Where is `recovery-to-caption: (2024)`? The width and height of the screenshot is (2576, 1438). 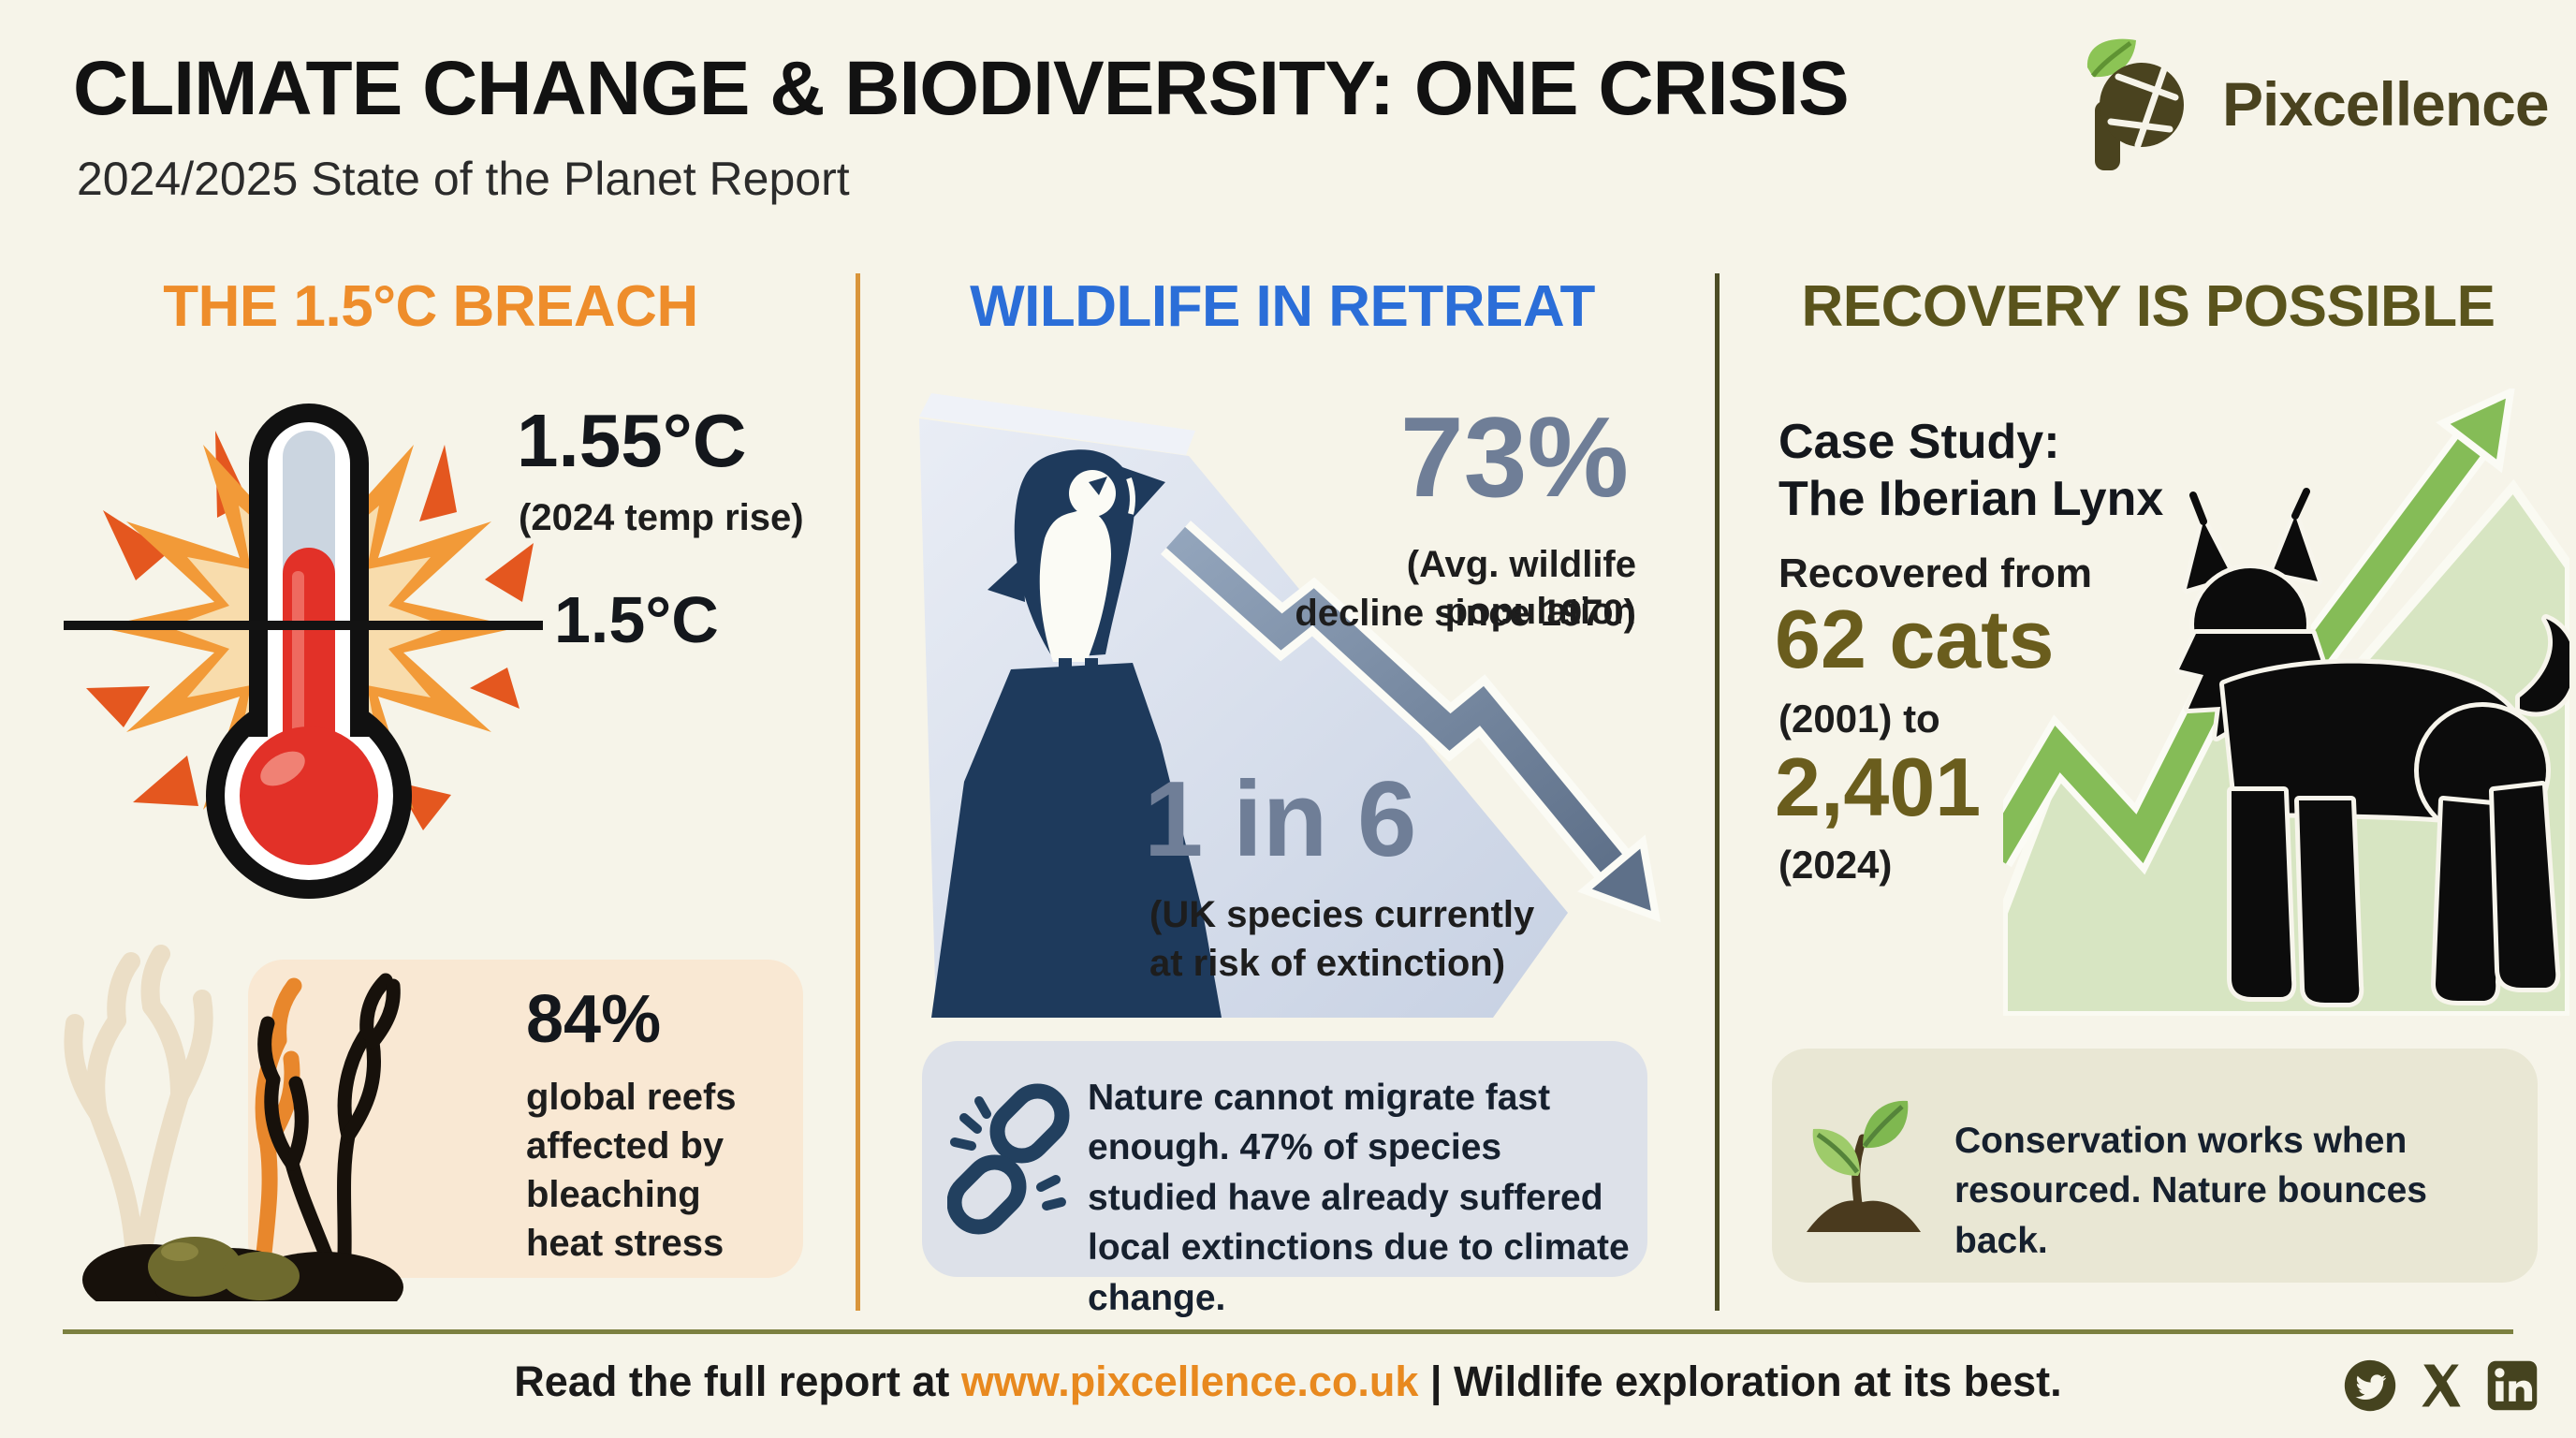 recovery-to-caption: (2024) is located at coordinates (1835, 865).